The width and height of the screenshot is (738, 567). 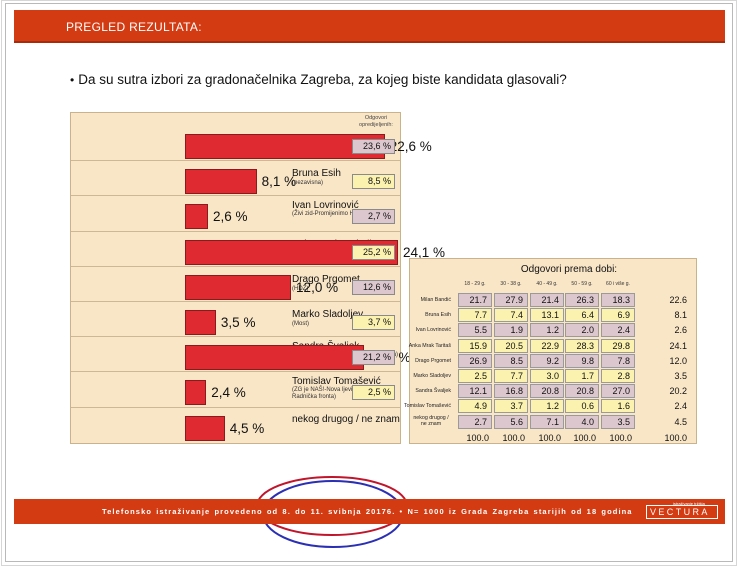 What do you see at coordinates (511, 345) in the screenshot?
I see `table-cell: 20.5` at bounding box center [511, 345].